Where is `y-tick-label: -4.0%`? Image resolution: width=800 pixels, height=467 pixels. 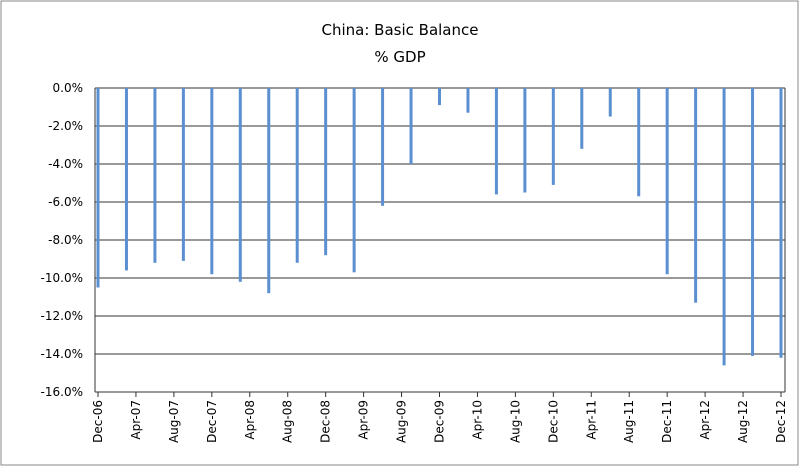
y-tick-label: -4.0% is located at coordinates (65, 164).